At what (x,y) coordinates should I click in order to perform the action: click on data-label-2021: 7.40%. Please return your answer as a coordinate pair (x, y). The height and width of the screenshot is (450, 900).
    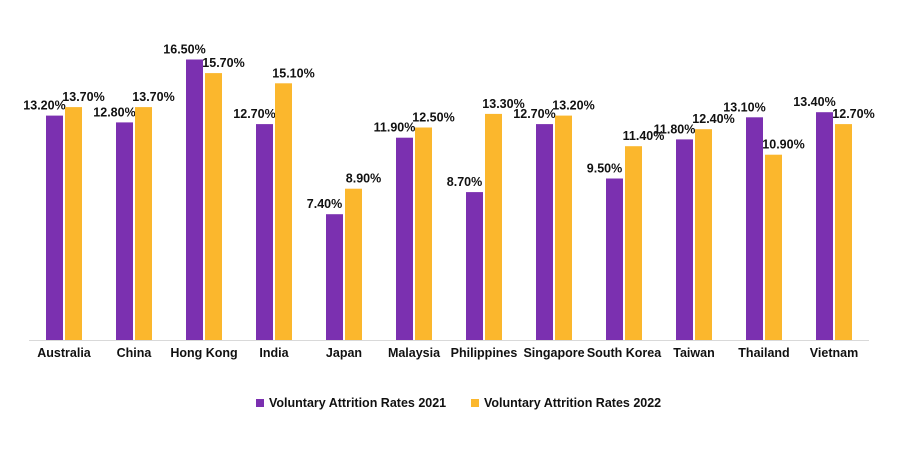
    Looking at the image, I should click on (324, 204).